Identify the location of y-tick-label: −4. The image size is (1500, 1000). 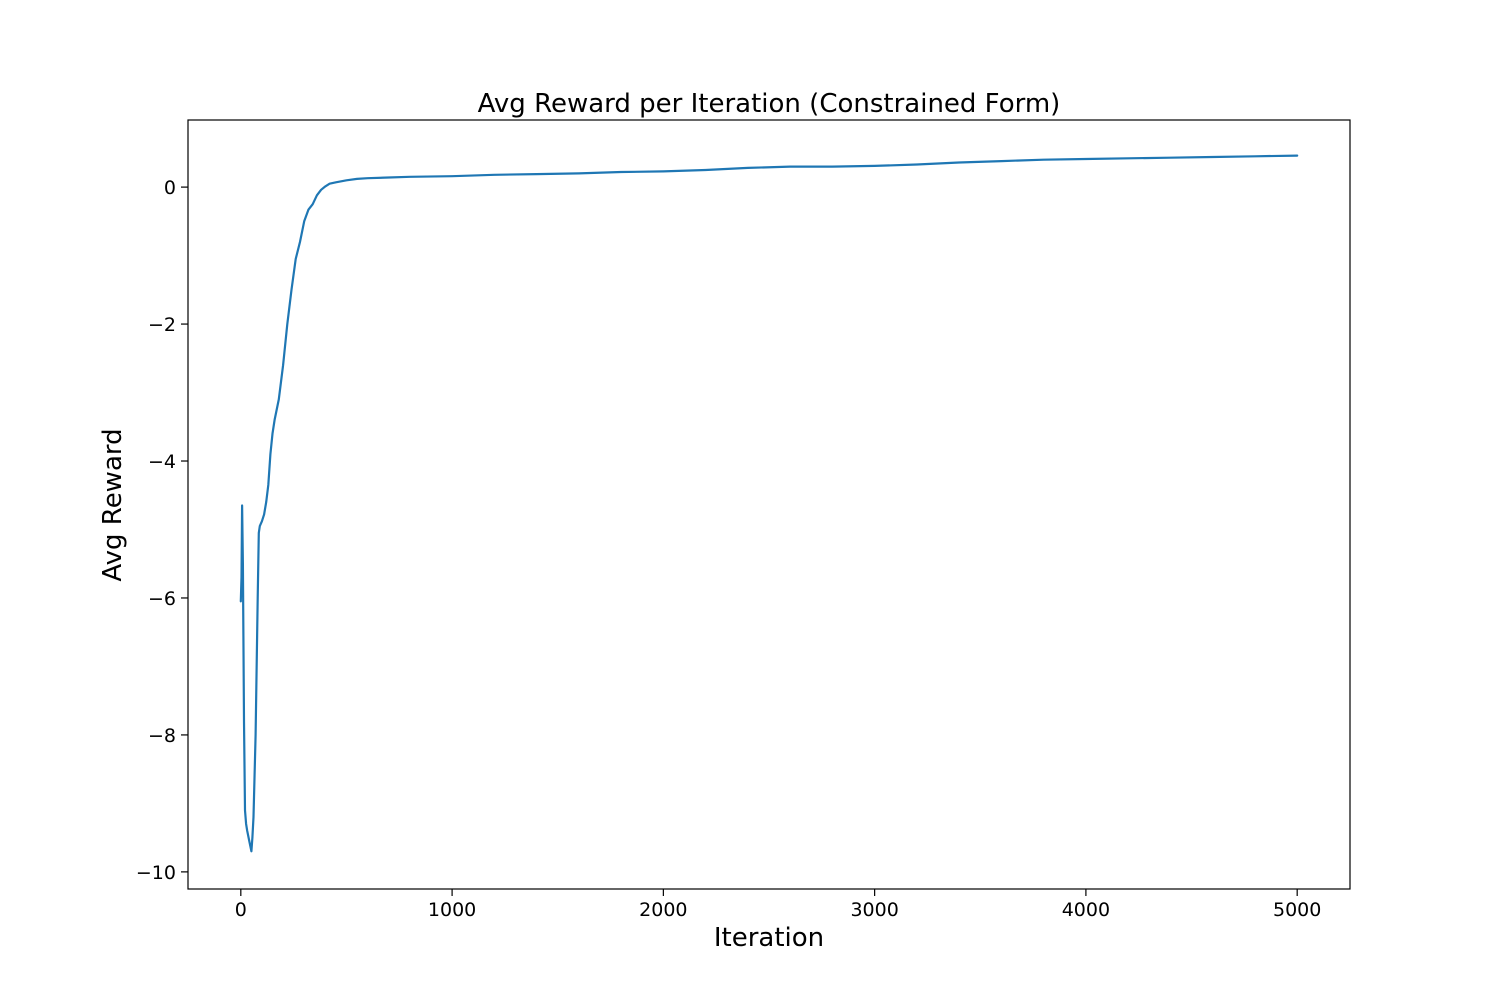
(162, 462).